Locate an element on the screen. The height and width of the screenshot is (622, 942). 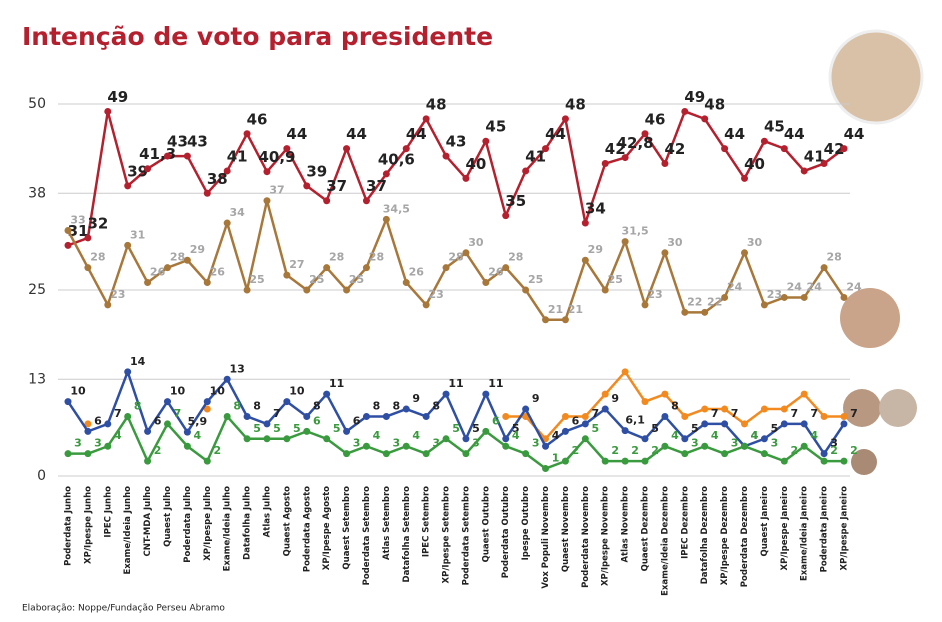
value-label: 9 is located at coordinates (416, 398).